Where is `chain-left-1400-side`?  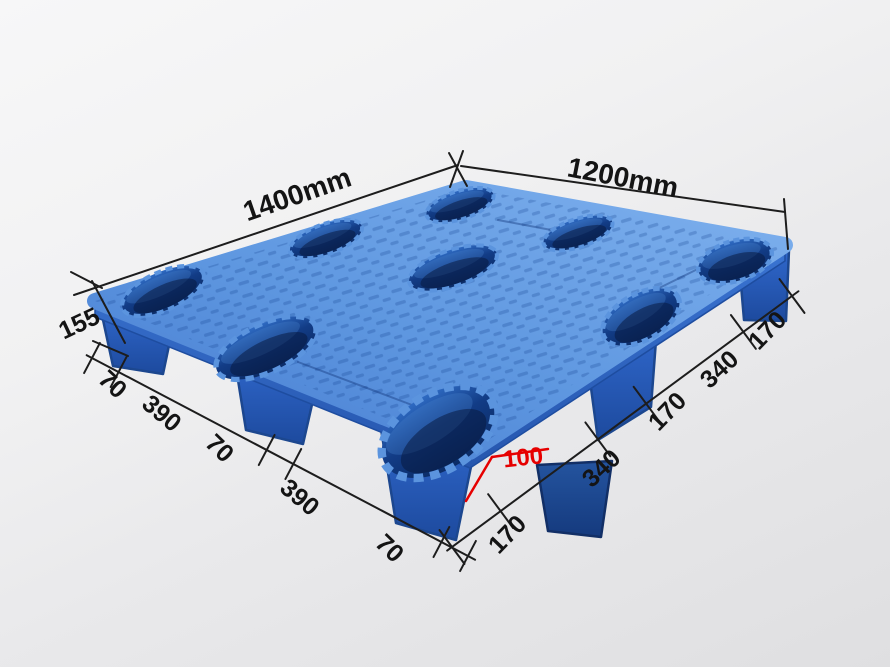 chain-left-1400-side is located at coordinates (281, 457).